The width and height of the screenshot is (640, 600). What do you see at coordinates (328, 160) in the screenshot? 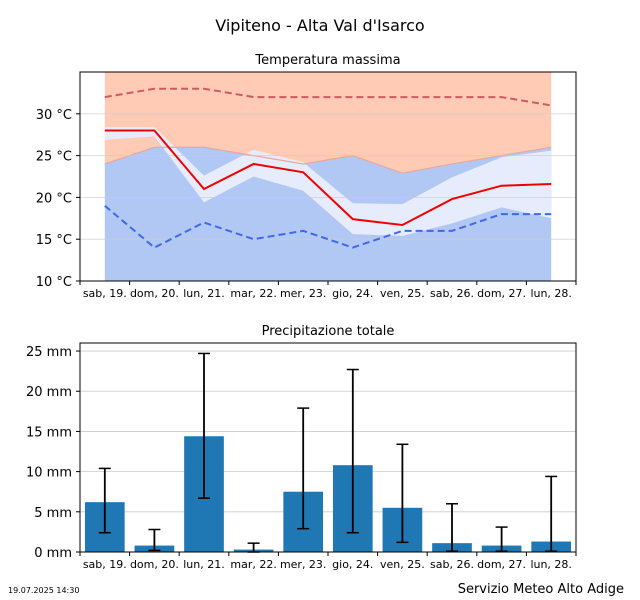
I see `band-boundary-line` at bounding box center [328, 160].